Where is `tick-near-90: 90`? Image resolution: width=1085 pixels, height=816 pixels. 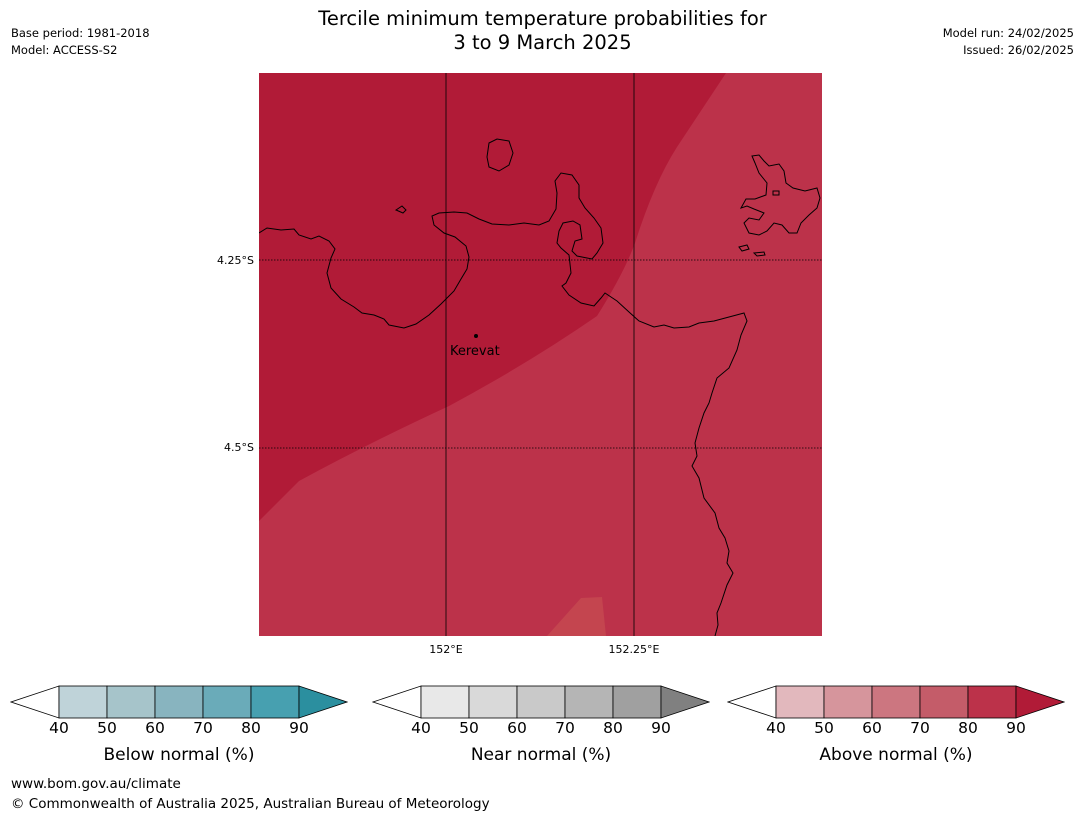 tick-near-90: 90 is located at coordinates (661, 728).